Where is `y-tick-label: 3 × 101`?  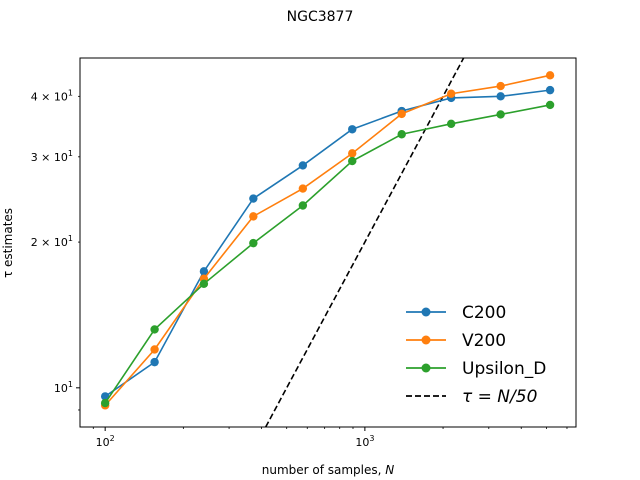 y-tick-label: 3 × 101 is located at coordinates (52, 156).